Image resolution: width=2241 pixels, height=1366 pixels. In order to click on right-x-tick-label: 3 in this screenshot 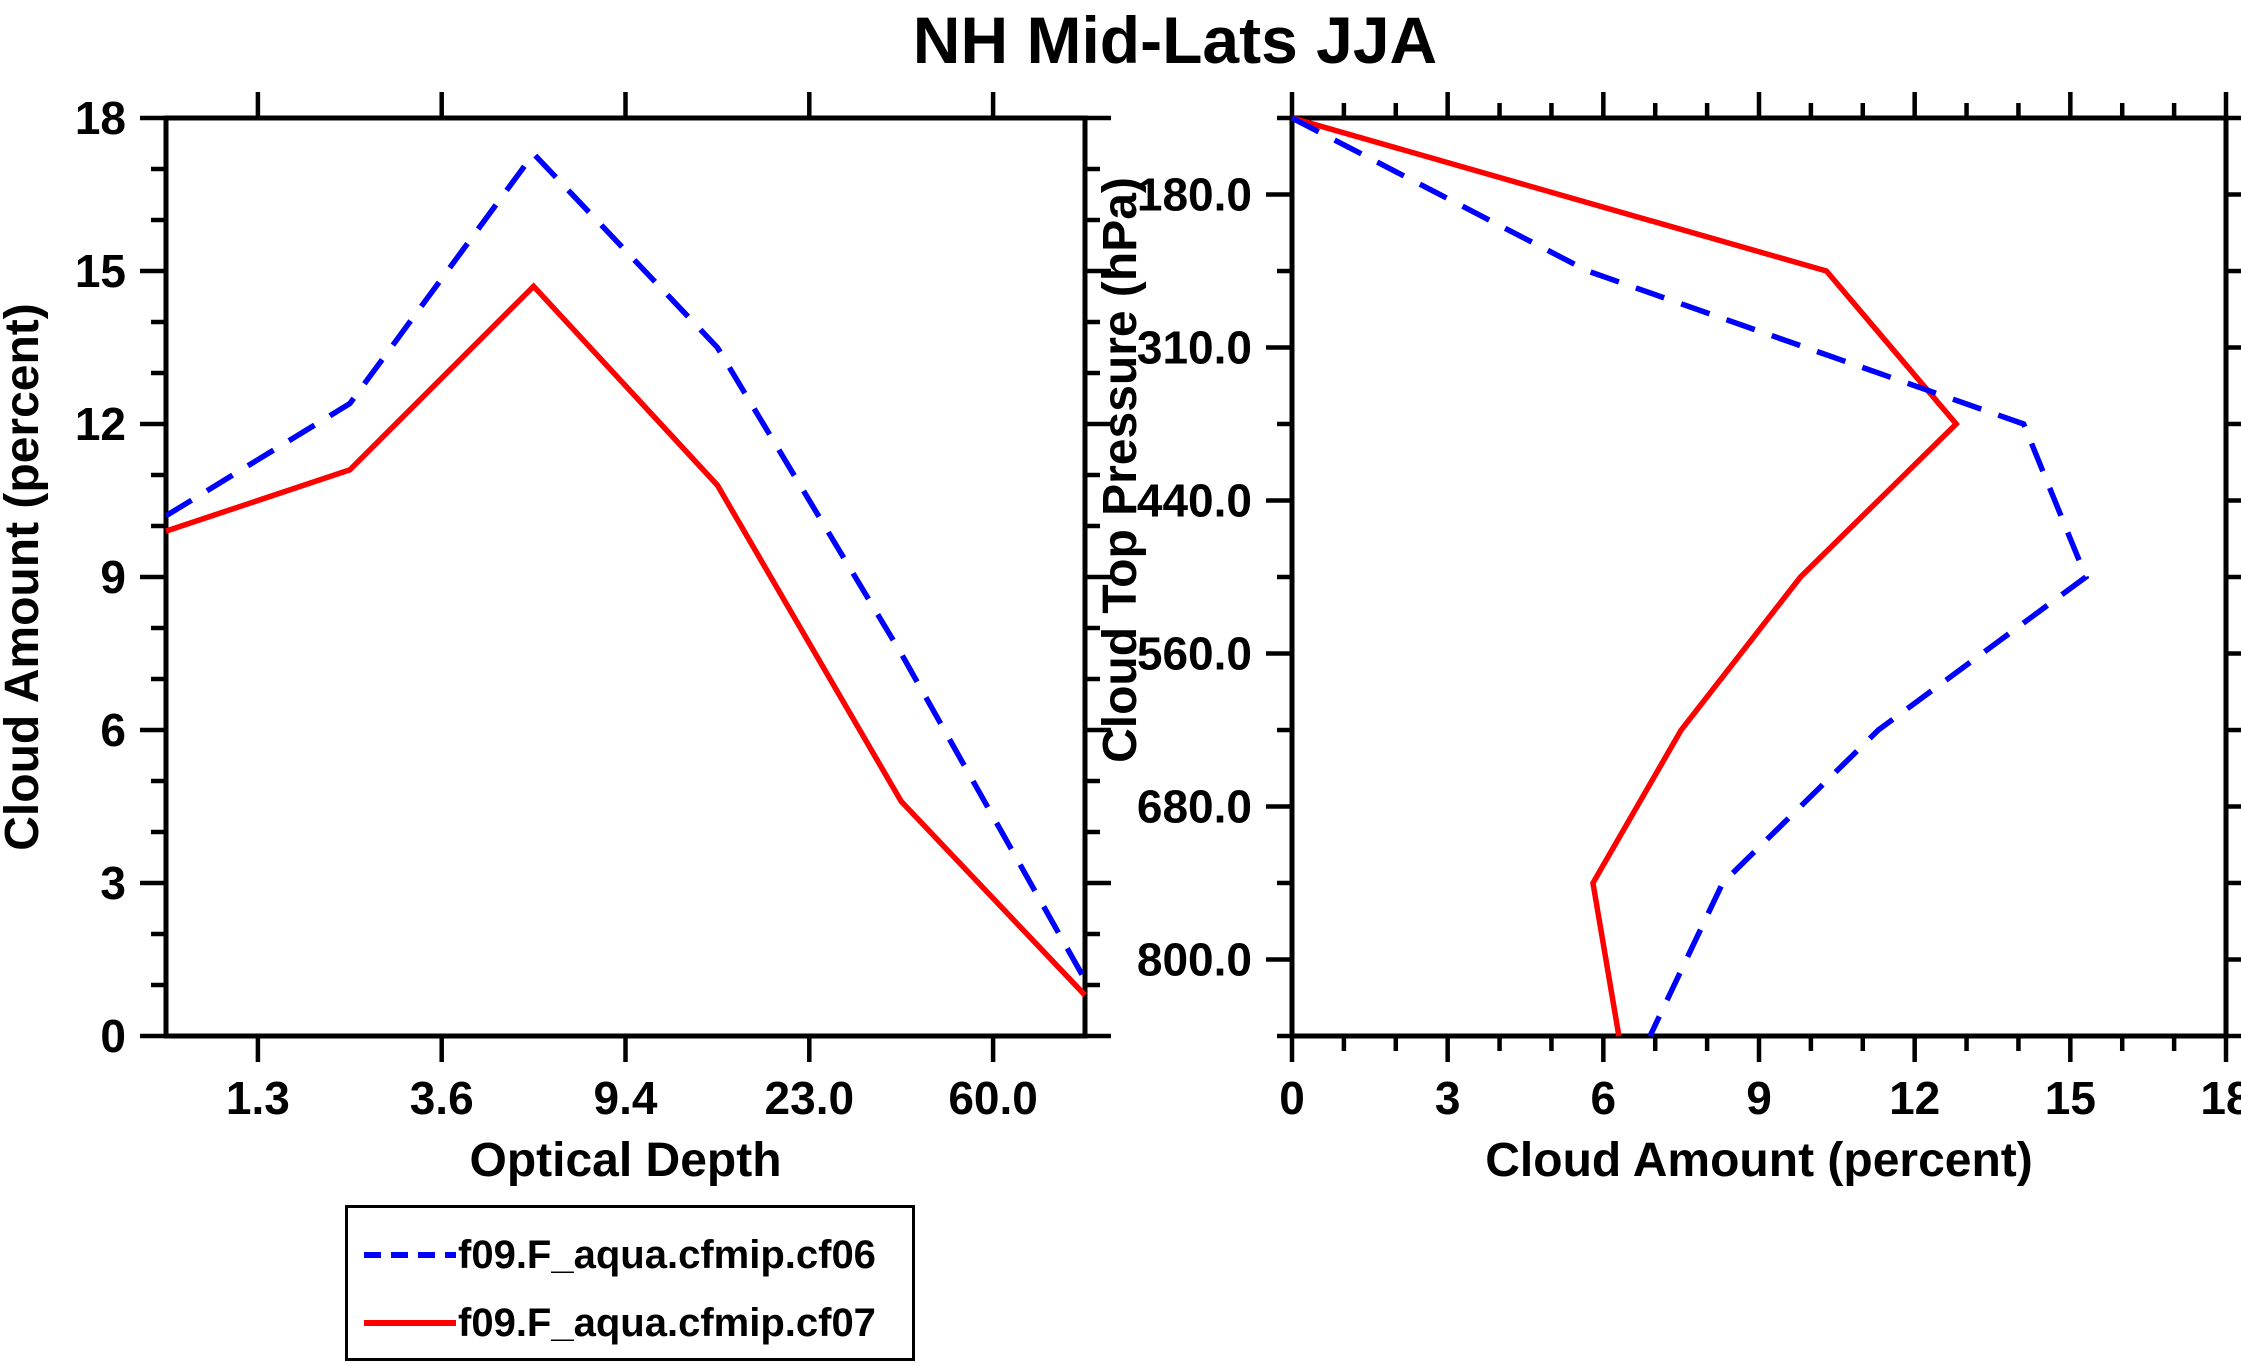, I will do `click(1448, 1098)`.